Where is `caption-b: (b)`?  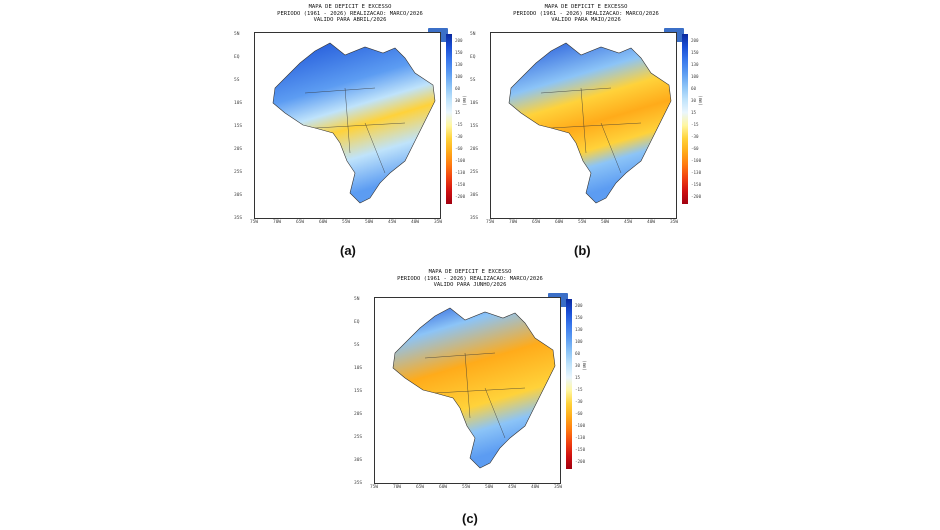 caption-b: (b) is located at coordinates (582, 250).